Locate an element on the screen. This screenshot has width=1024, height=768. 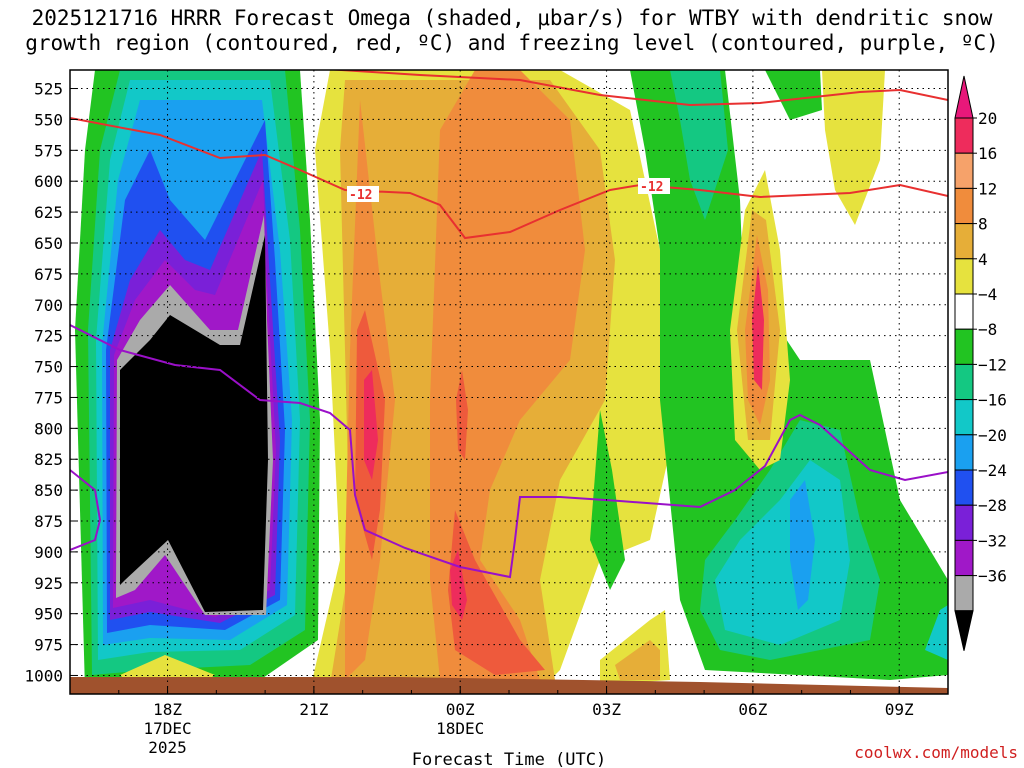
y-tick-label: 575 is located at coordinates (48, 150).